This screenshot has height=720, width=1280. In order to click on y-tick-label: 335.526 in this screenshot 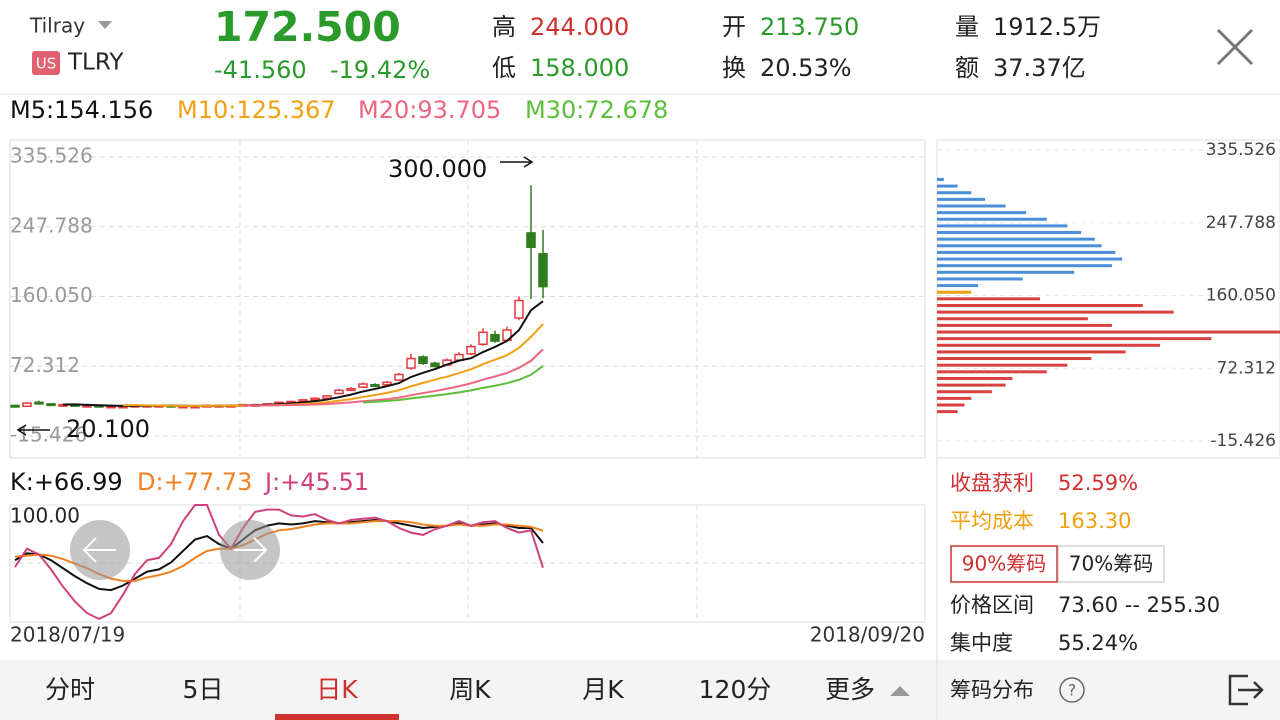, I will do `click(51, 156)`.